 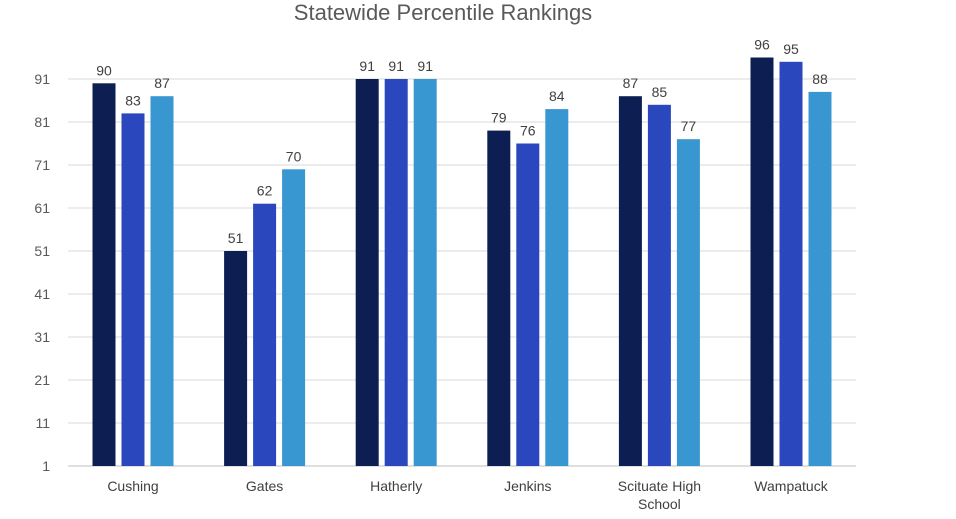 I want to click on data-label: 84, so click(x=557, y=96).